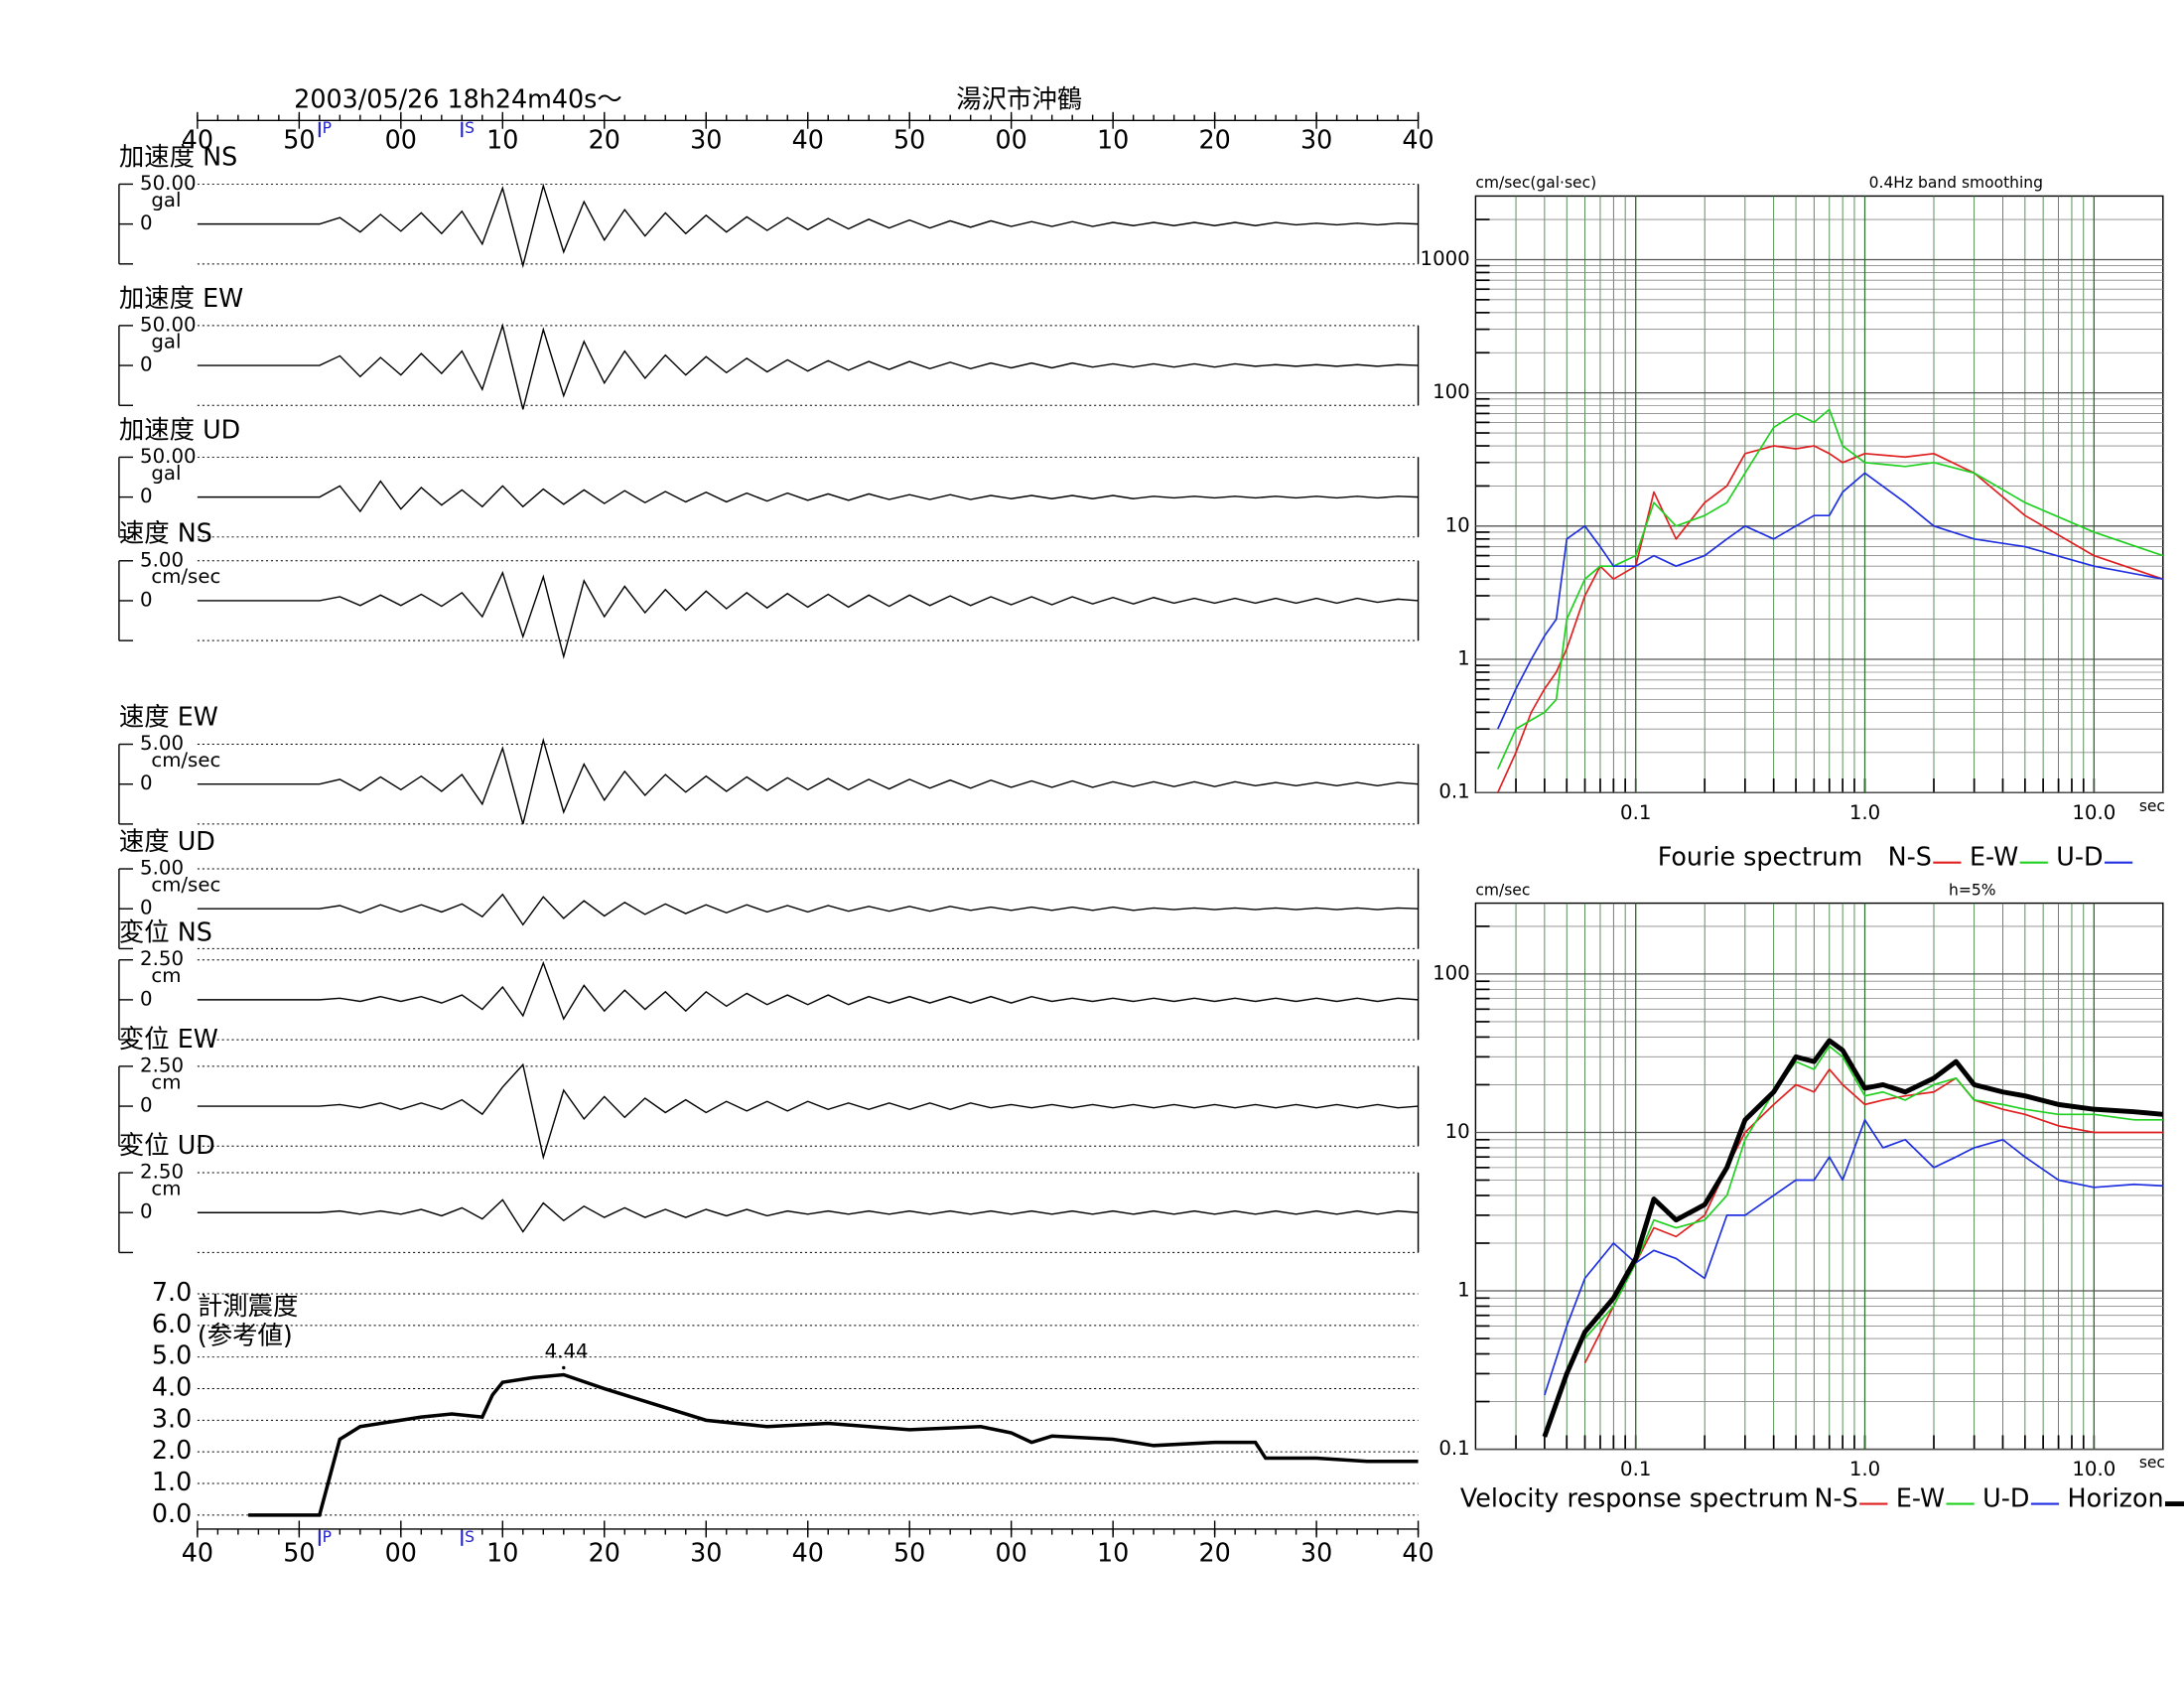  What do you see at coordinates (172, 1450) in the screenshot?
I see `y-tick-label: 2.0` at bounding box center [172, 1450].